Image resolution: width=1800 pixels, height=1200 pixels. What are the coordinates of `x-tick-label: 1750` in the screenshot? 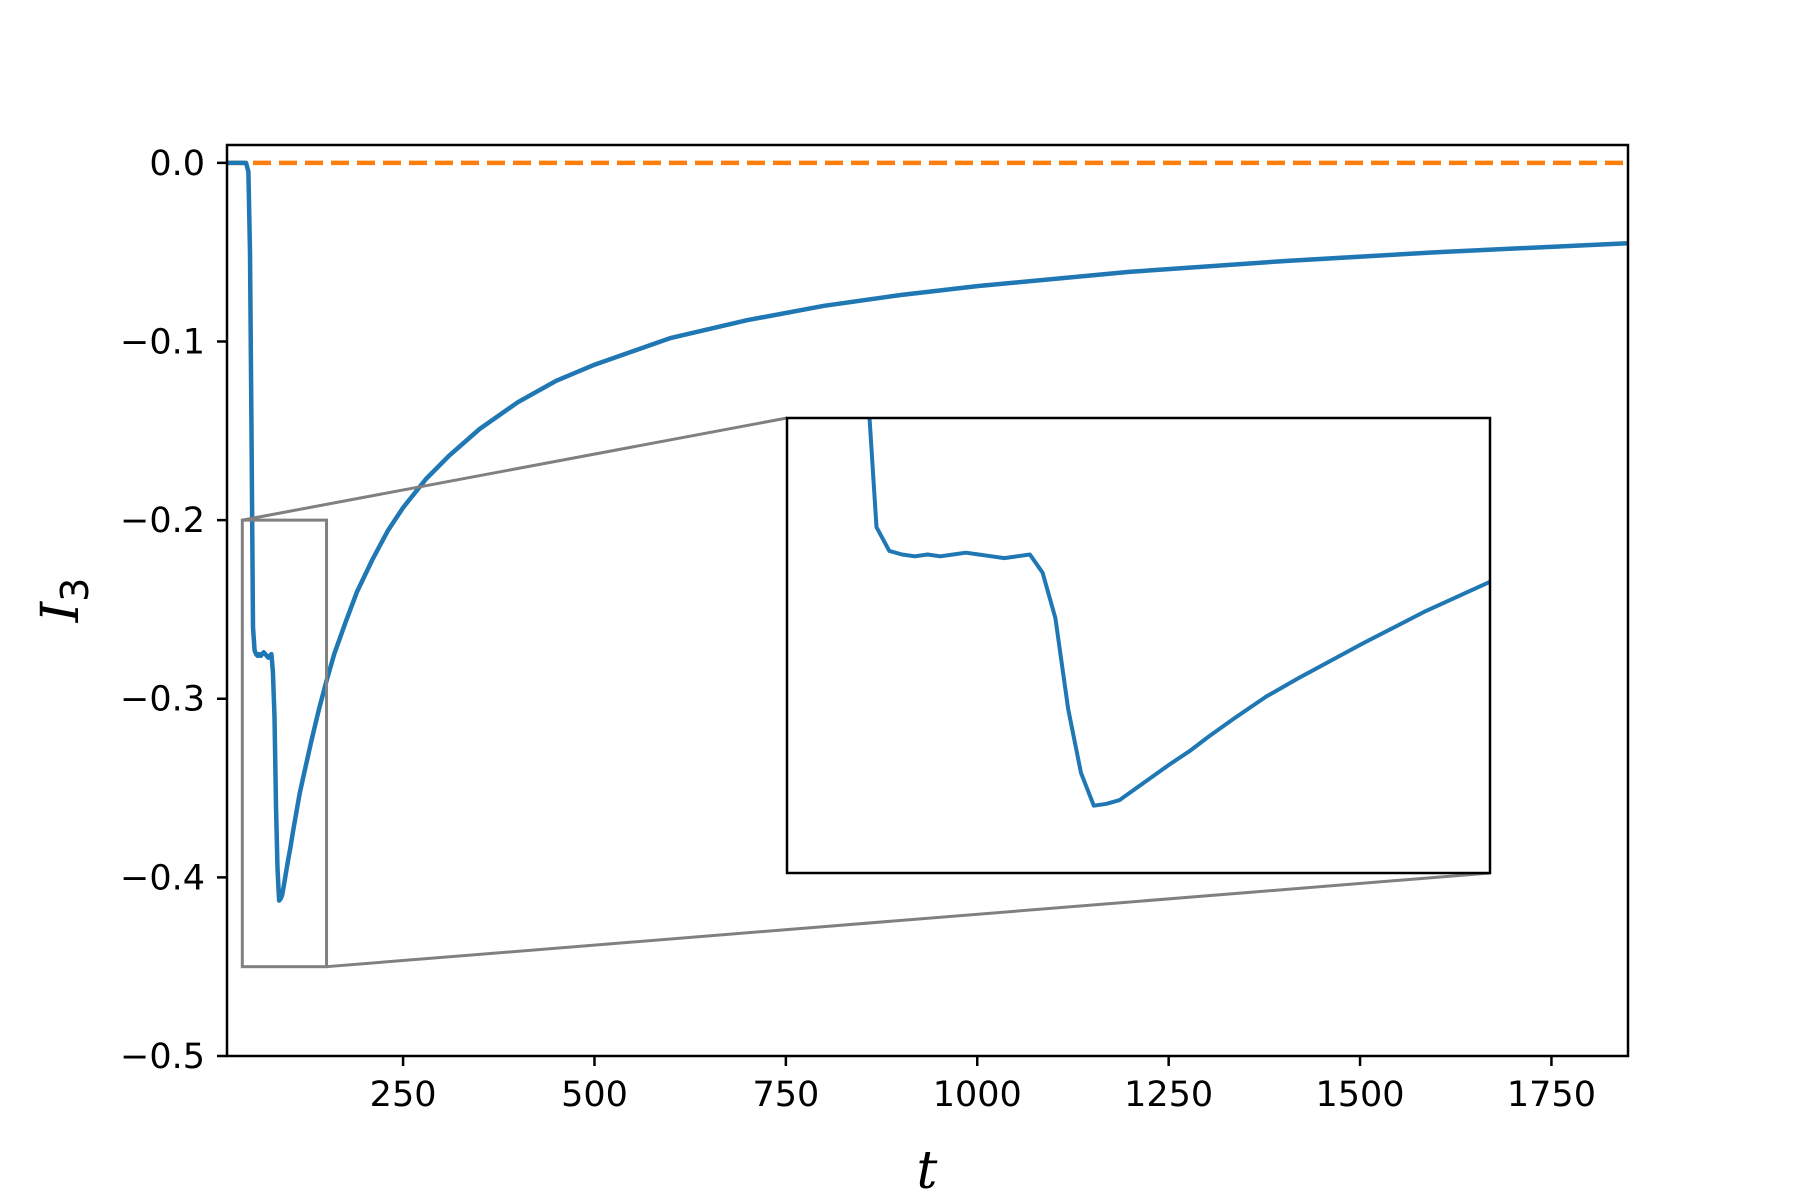 It's located at (1551, 1095).